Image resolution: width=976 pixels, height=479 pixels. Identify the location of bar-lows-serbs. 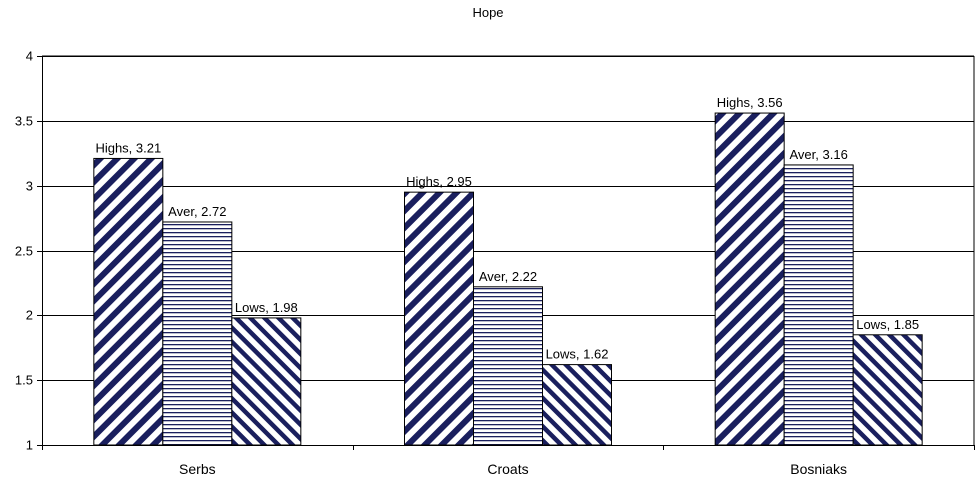
(266, 381).